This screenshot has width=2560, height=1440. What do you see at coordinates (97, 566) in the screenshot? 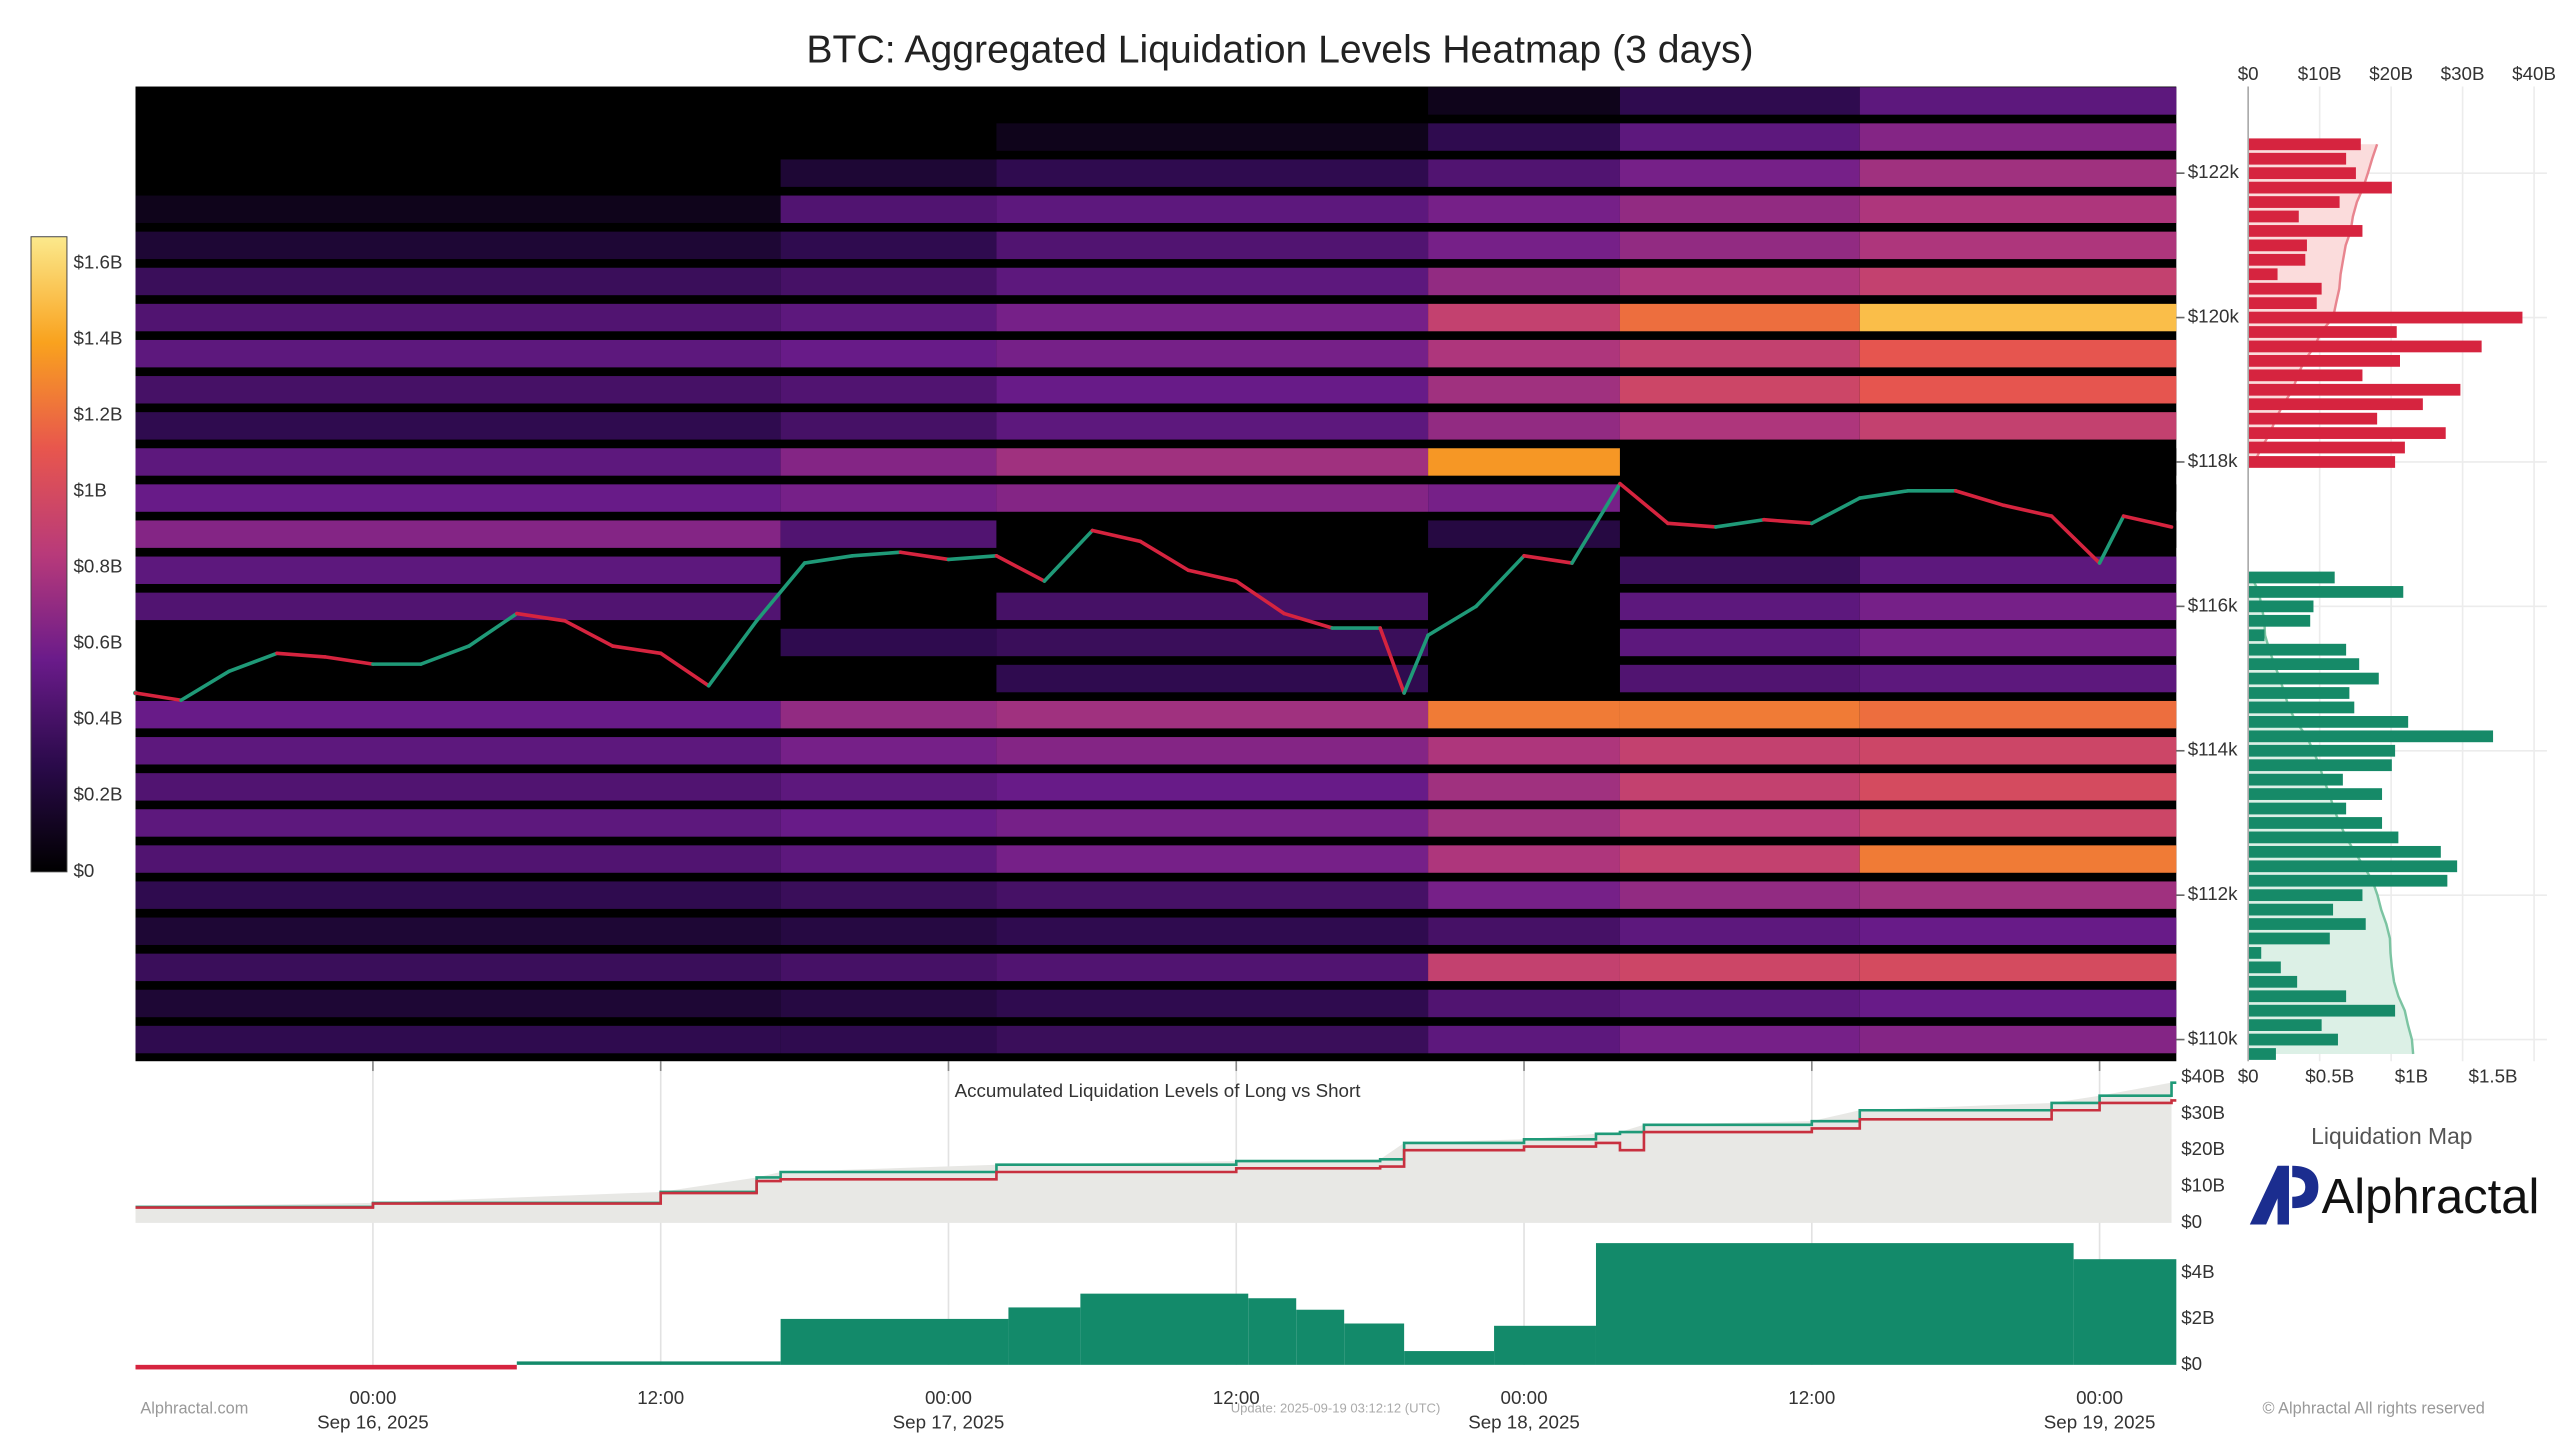
I see `colorbar-label: $0.8B` at bounding box center [97, 566].